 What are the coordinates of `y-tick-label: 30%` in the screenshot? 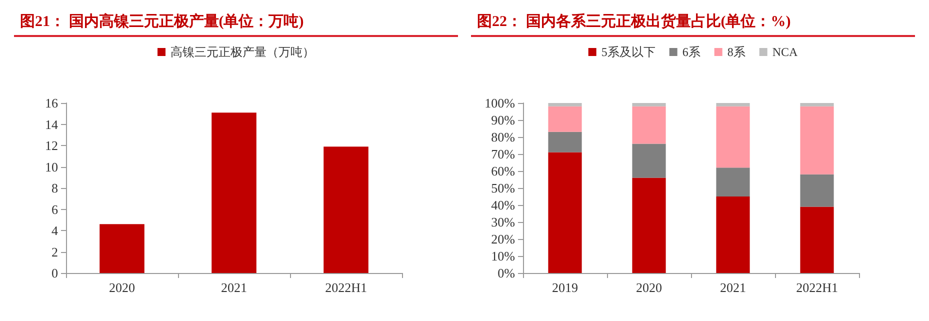 It's located at (503, 222).